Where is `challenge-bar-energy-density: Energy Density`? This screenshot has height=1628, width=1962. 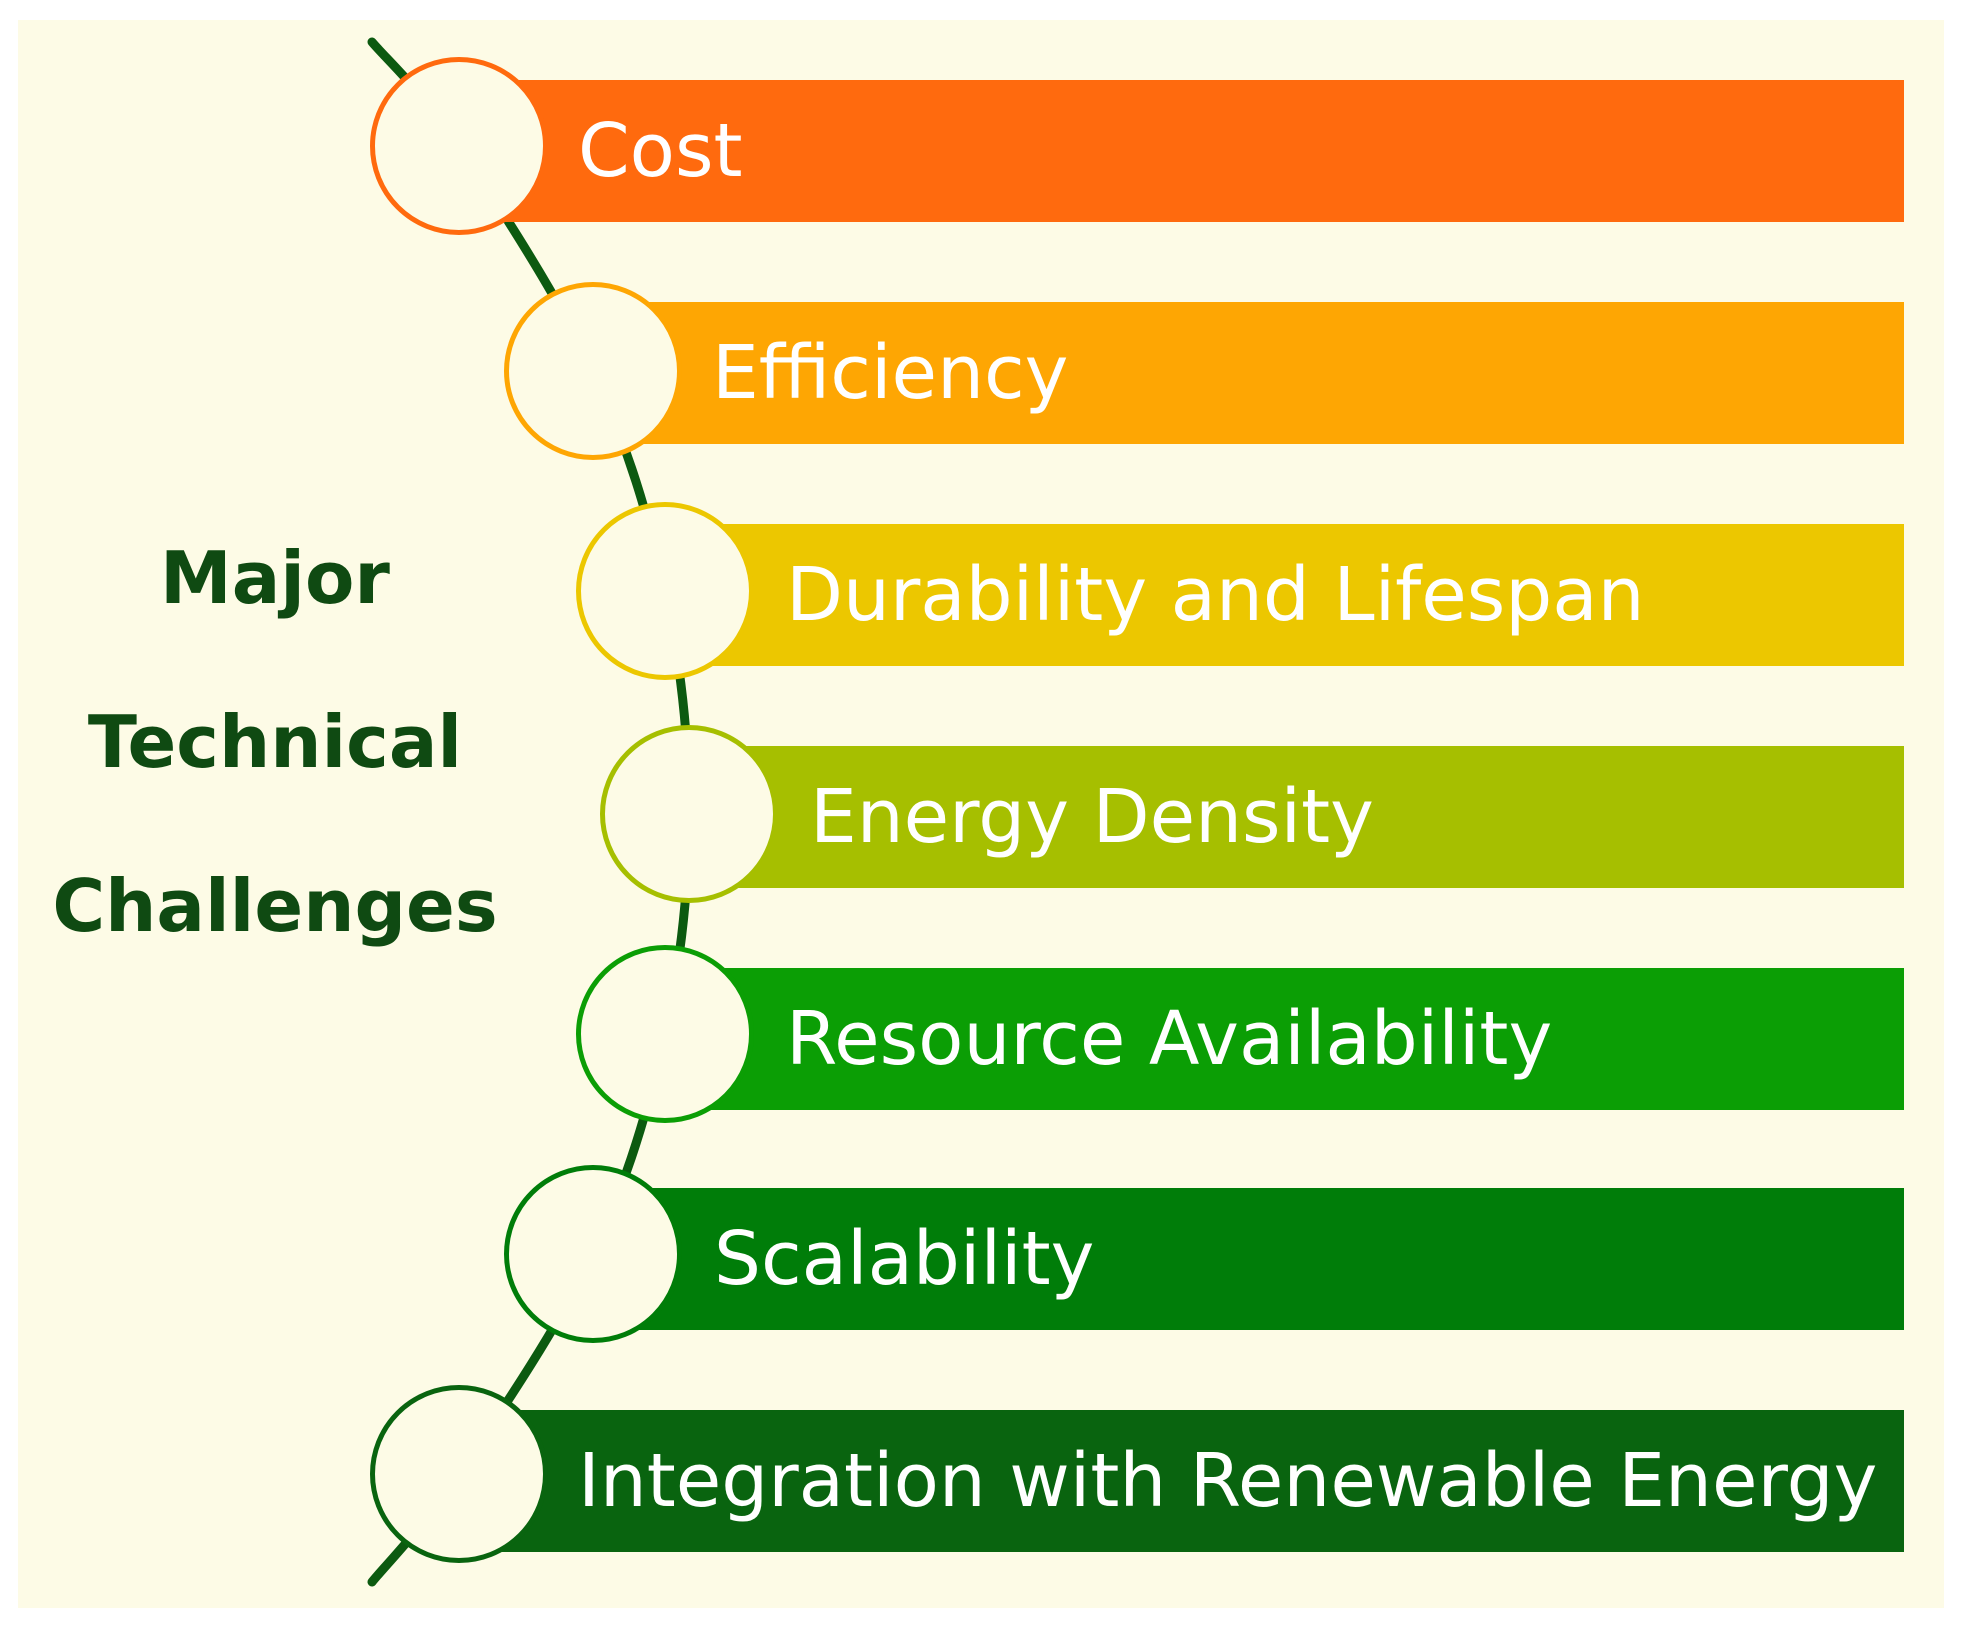 challenge-bar-energy-density: Energy Density is located at coordinates (1317, 817).